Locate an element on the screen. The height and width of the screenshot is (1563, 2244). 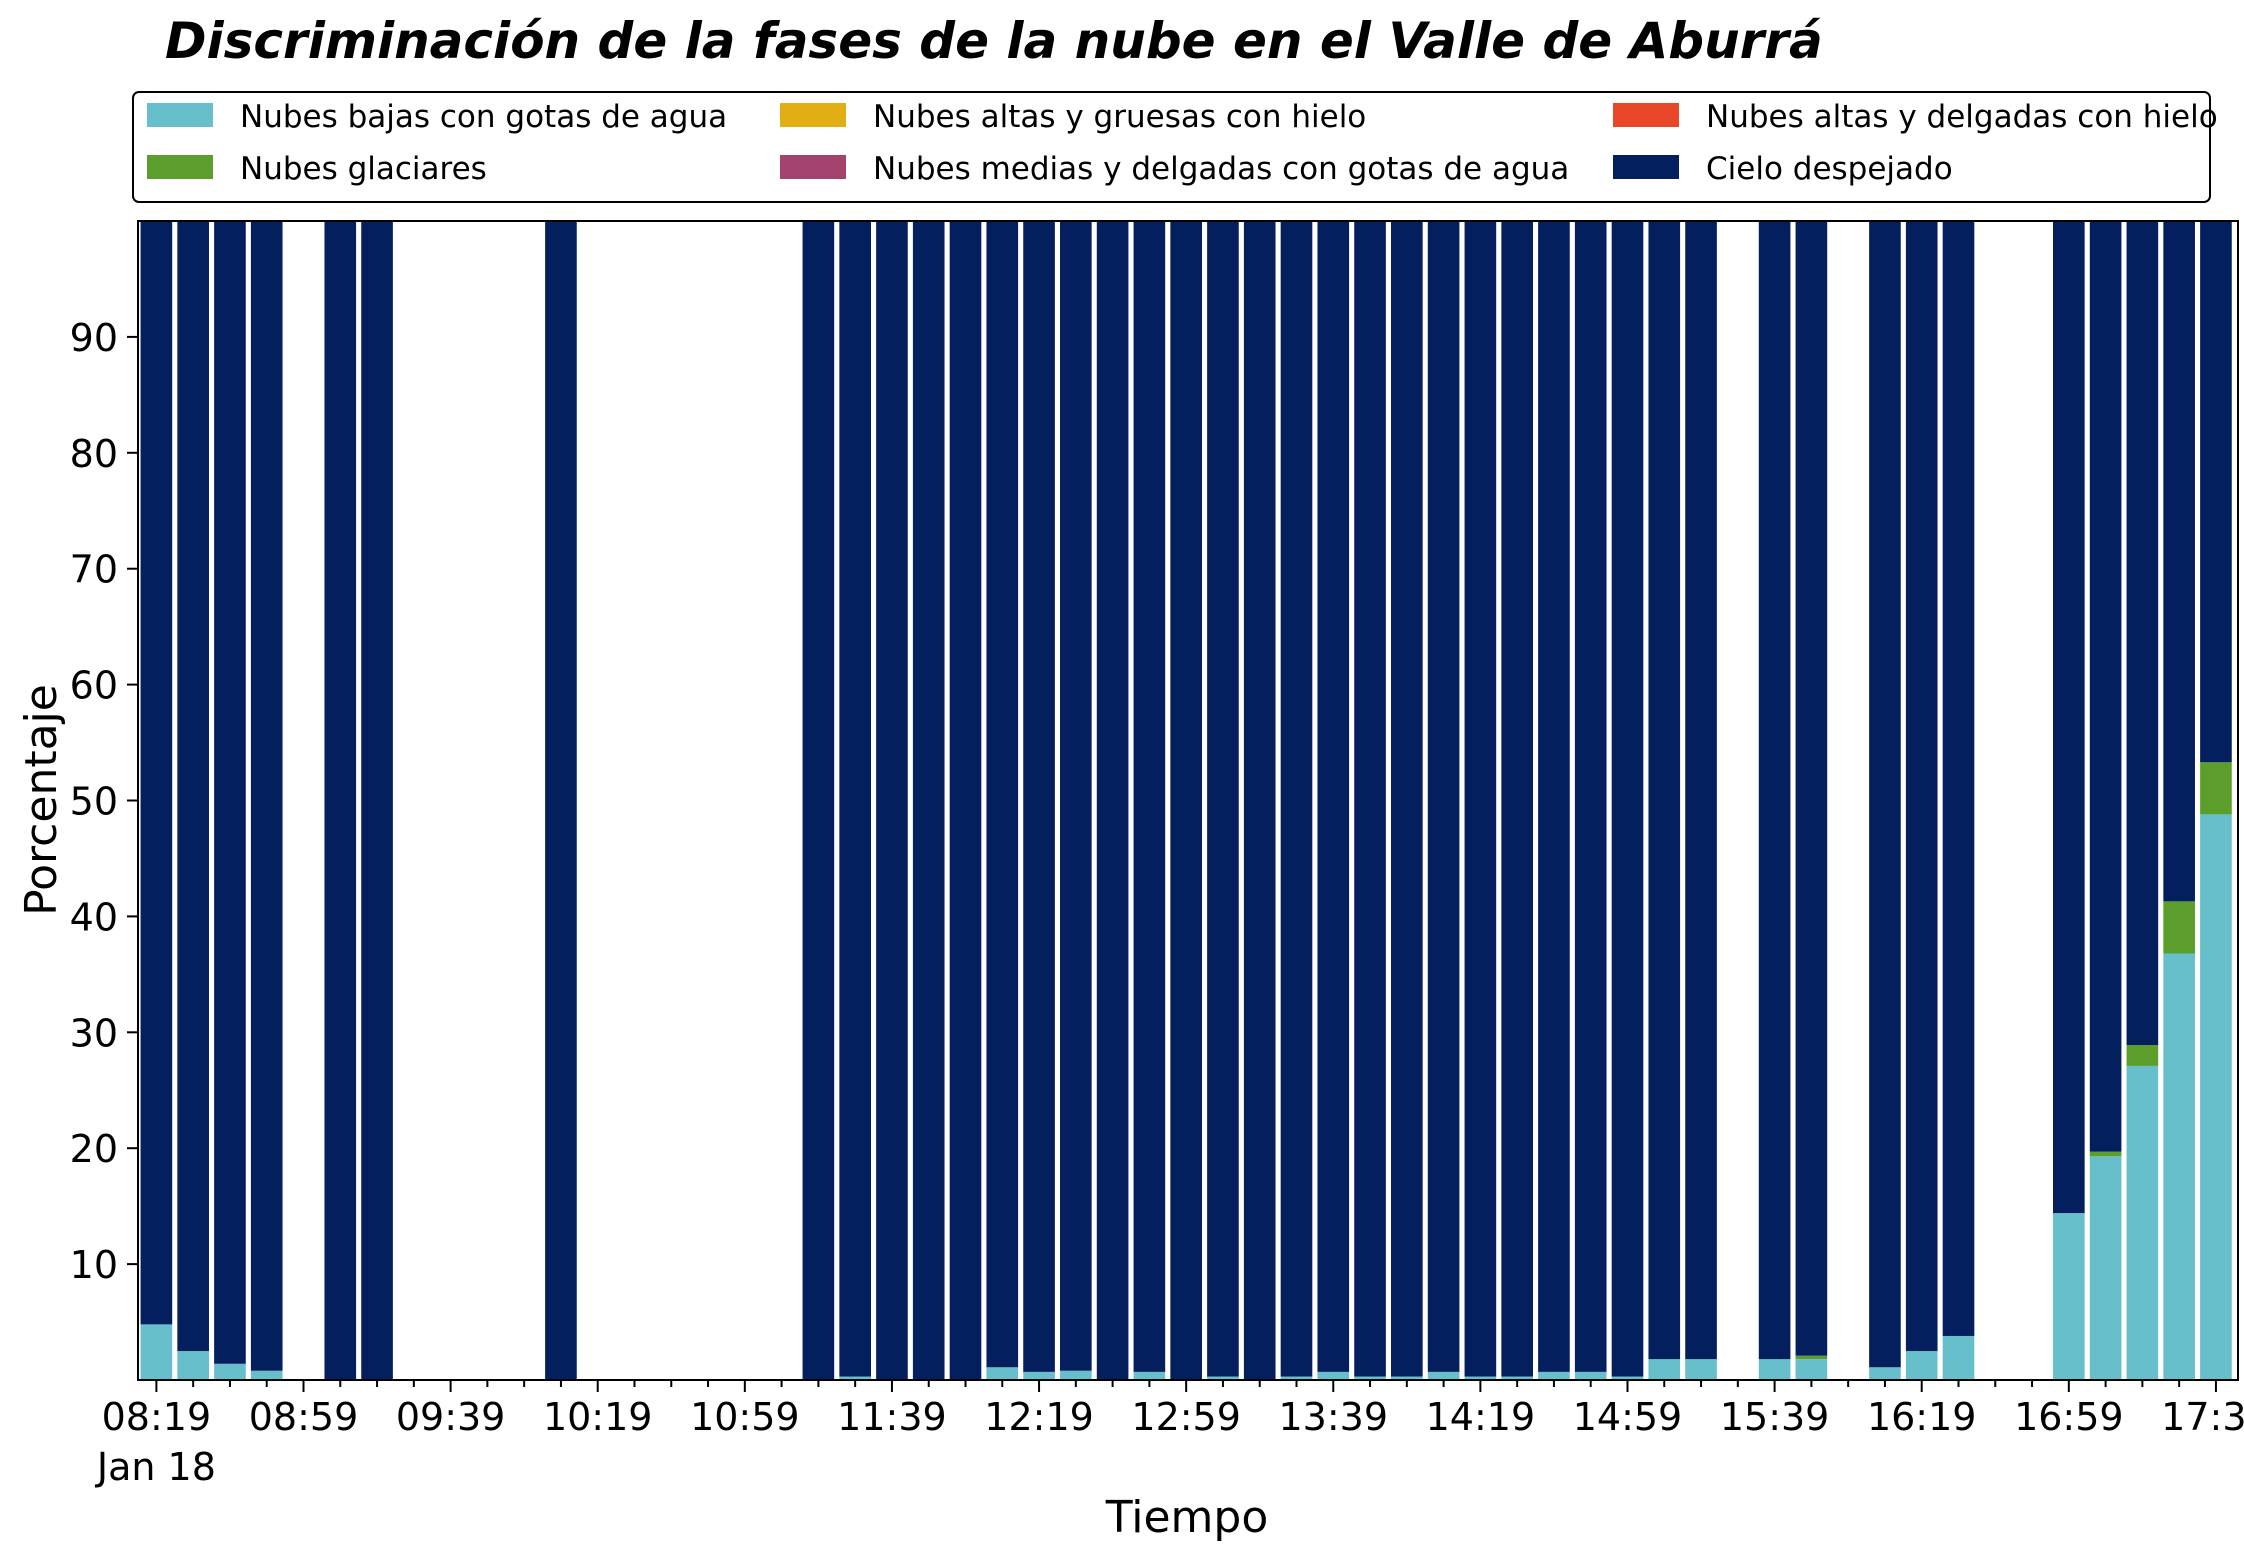
x-tick-label: 16:19 is located at coordinates (1922, 1417).